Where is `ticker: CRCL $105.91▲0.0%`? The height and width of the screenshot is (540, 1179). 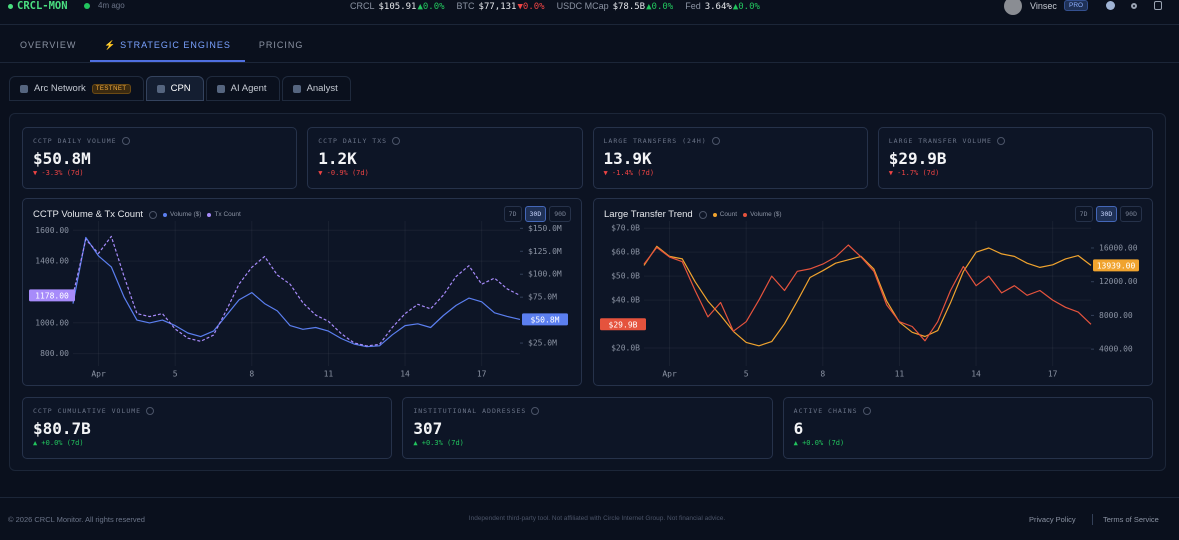 ticker: CRCL $105.91▲0.0% is located at coordinates (397, 6).